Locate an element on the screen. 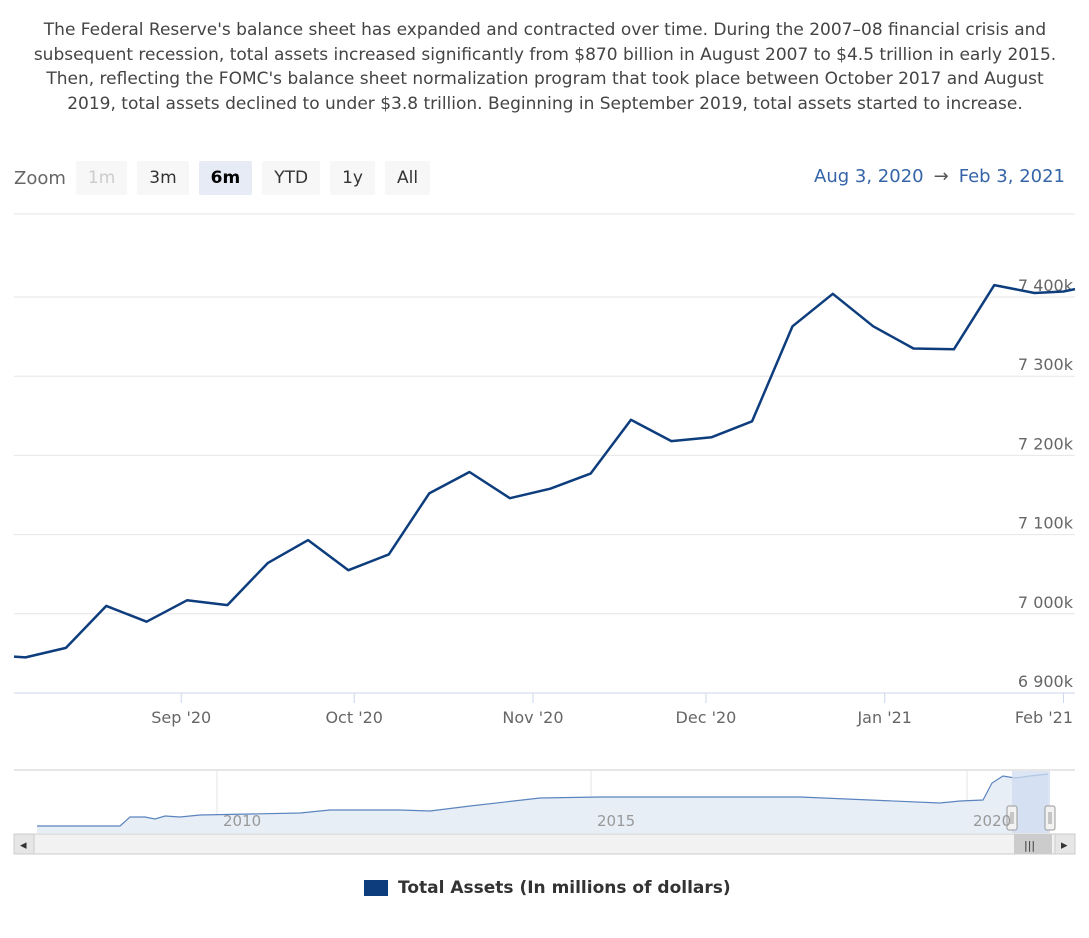 This screenshot has width=1089, height=938. y-tick-label: 6 900k is located at coordinates (1046, 681).